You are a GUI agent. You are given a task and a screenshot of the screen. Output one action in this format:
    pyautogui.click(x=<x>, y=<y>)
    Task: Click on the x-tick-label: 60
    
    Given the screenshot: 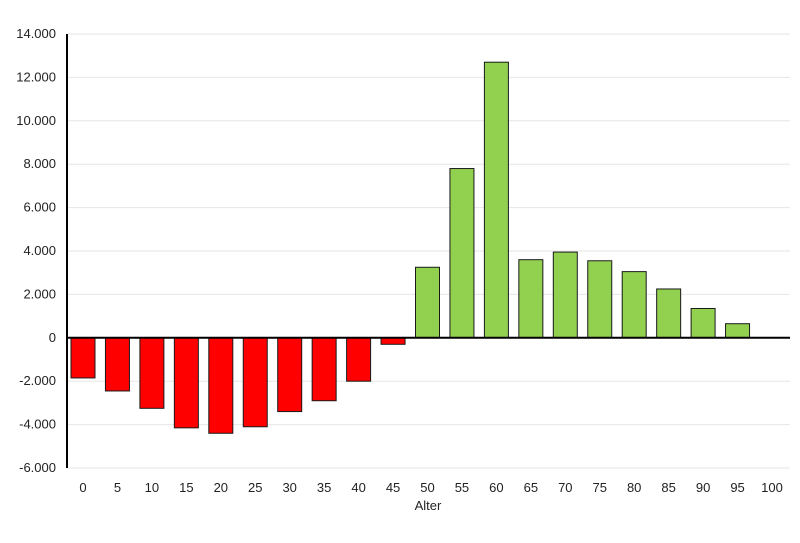 What is the action you would take?
    pyautogui.click(x=496, y=487)
    